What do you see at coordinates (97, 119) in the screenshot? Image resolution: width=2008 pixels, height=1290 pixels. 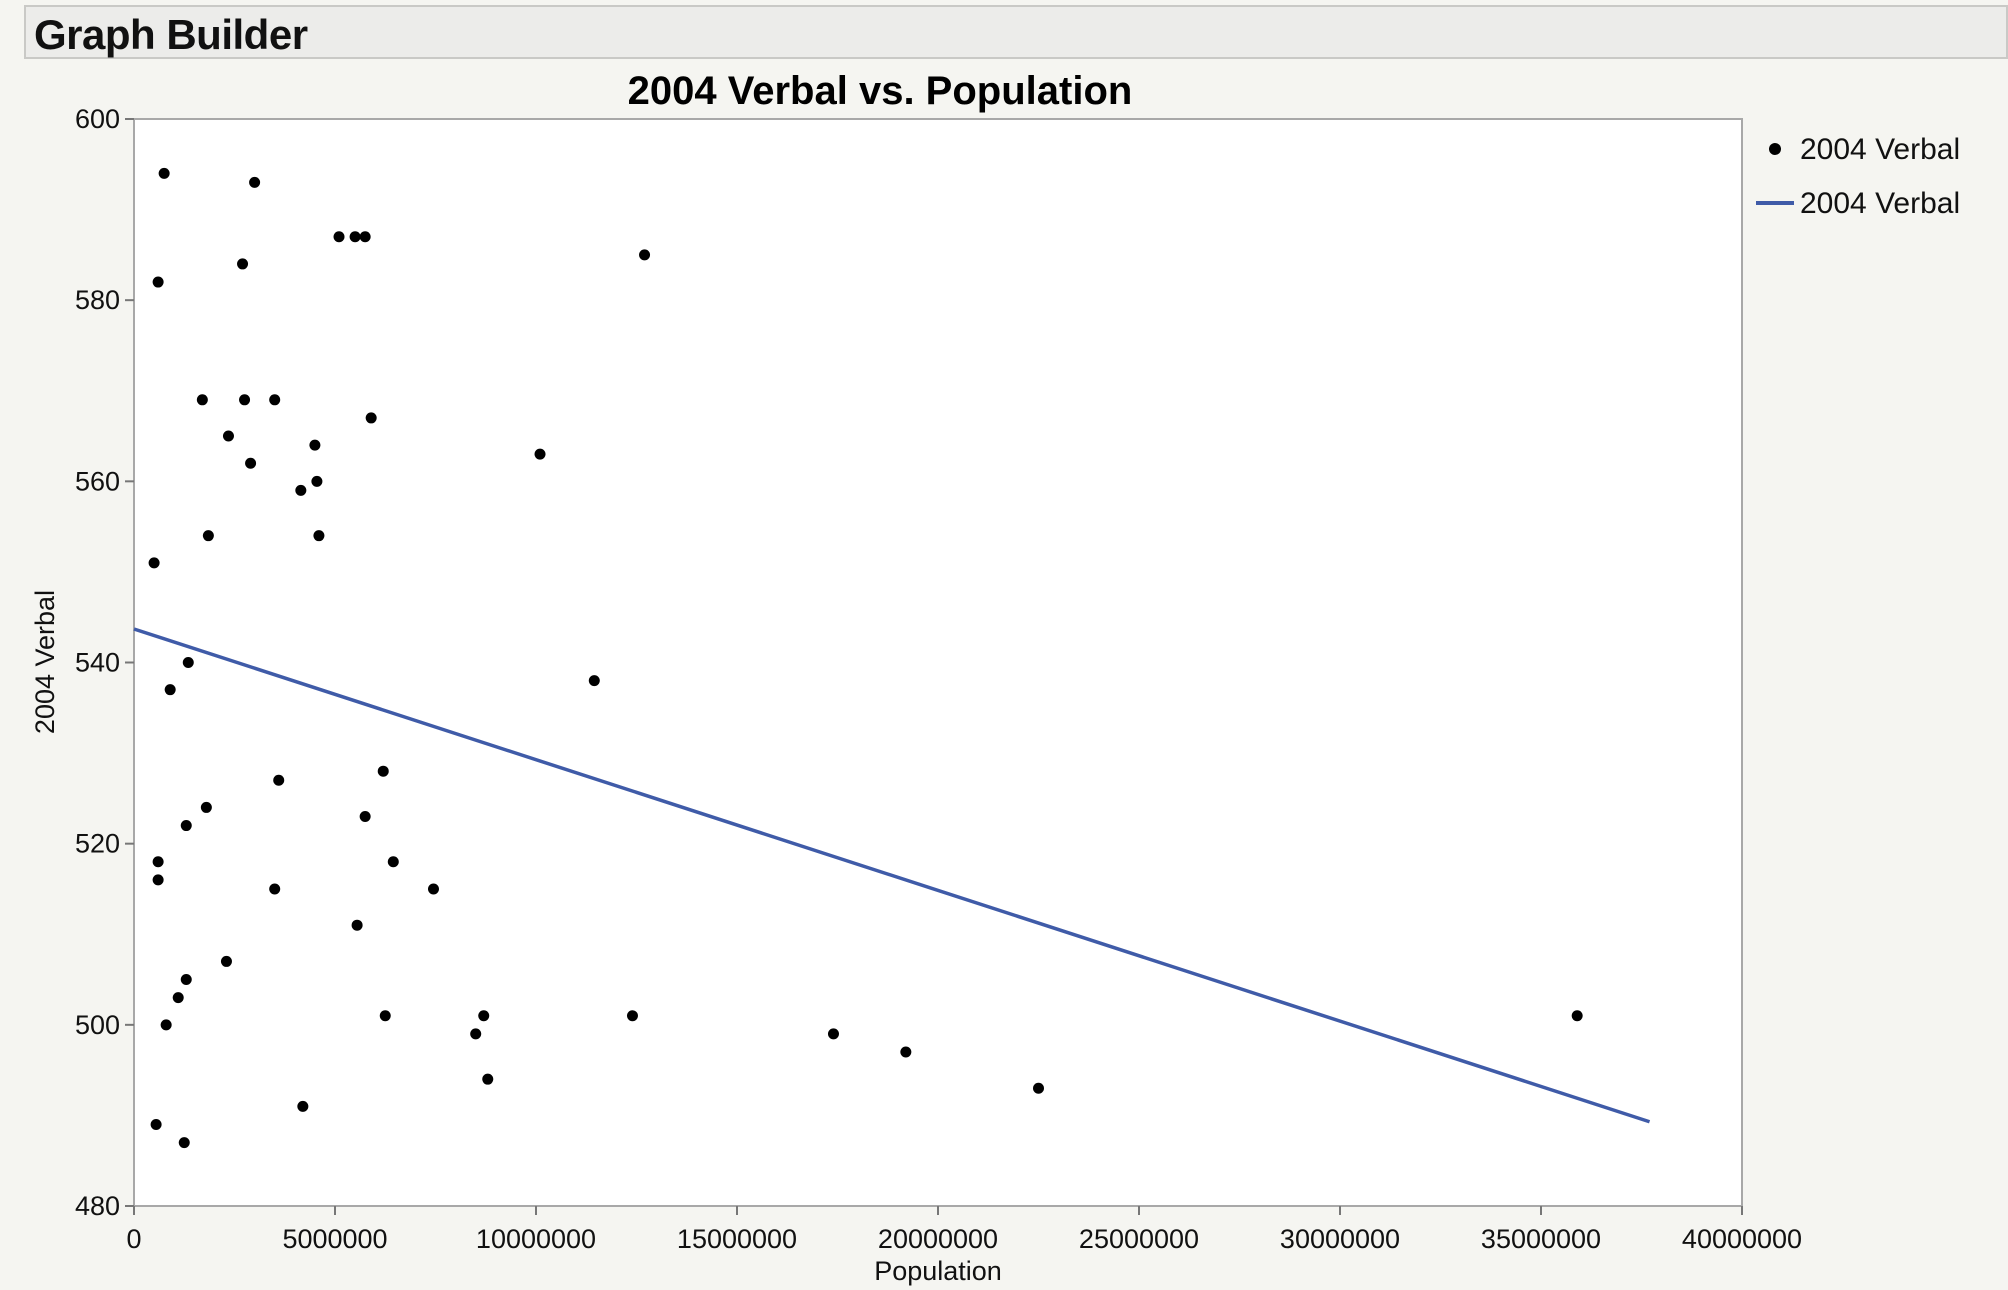 I see `y-tick-label: 600` at bounding box center [97, 119].